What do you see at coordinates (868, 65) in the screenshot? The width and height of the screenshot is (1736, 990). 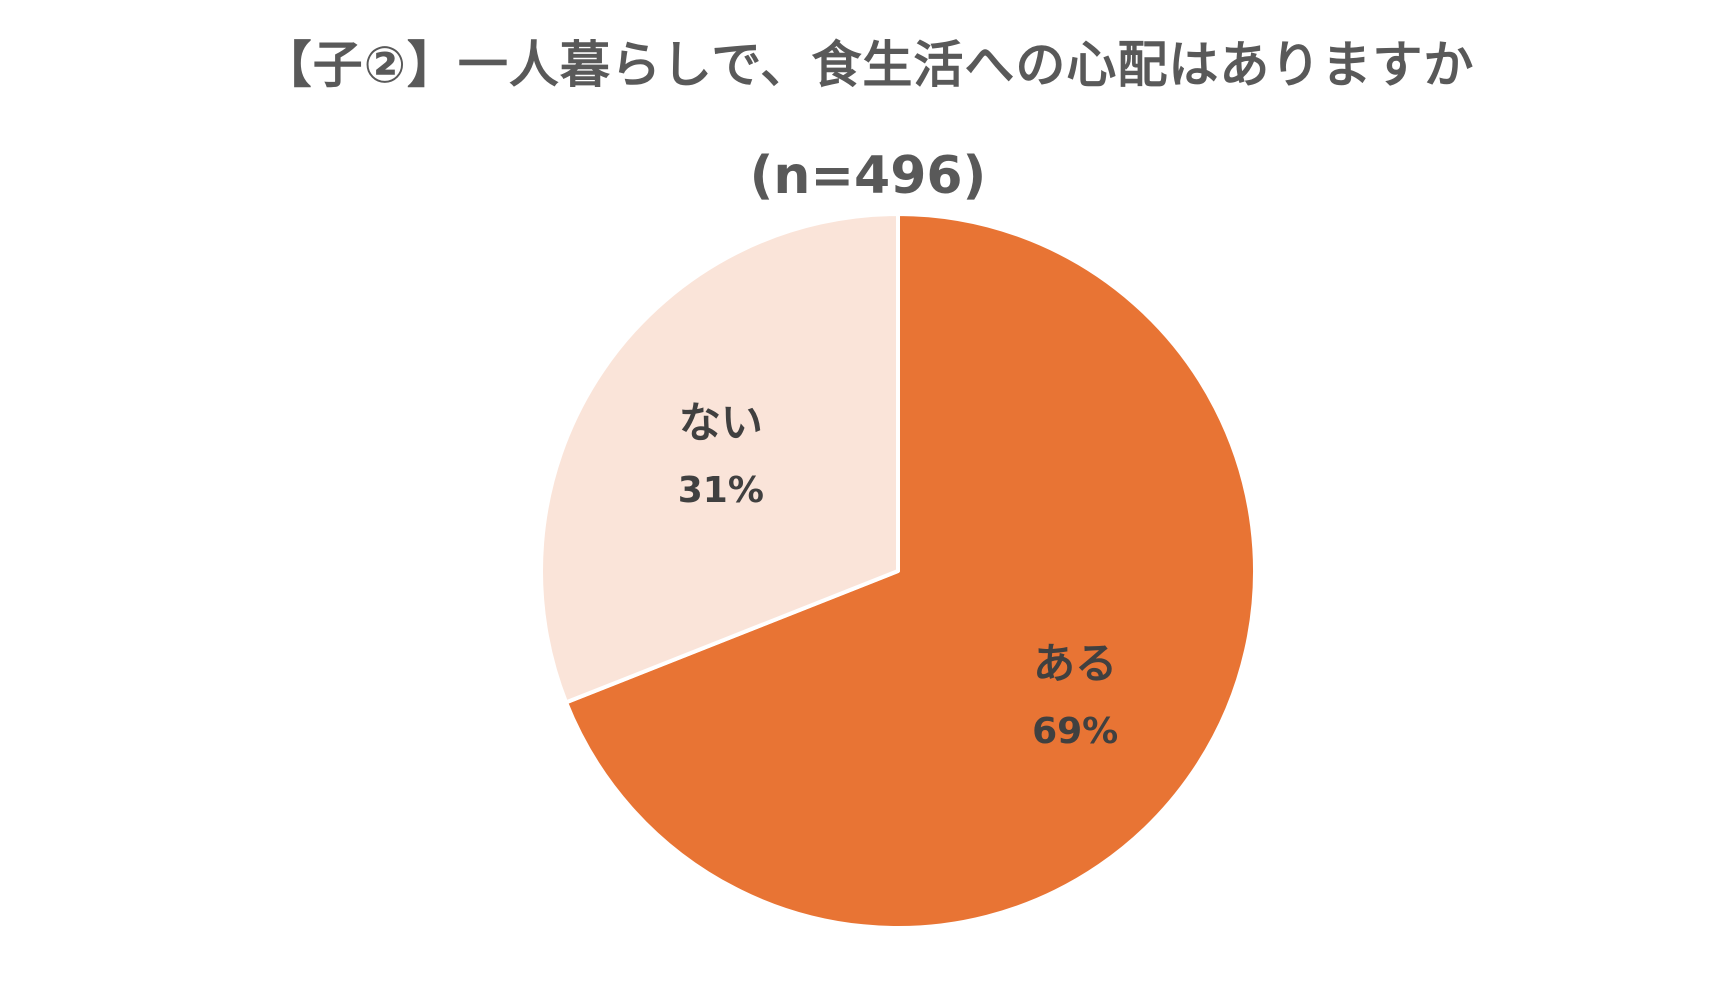 I see `chart-title: 【子②】一人暮らしで、食生活への心配はありますか` at bounding box center [868, 65].